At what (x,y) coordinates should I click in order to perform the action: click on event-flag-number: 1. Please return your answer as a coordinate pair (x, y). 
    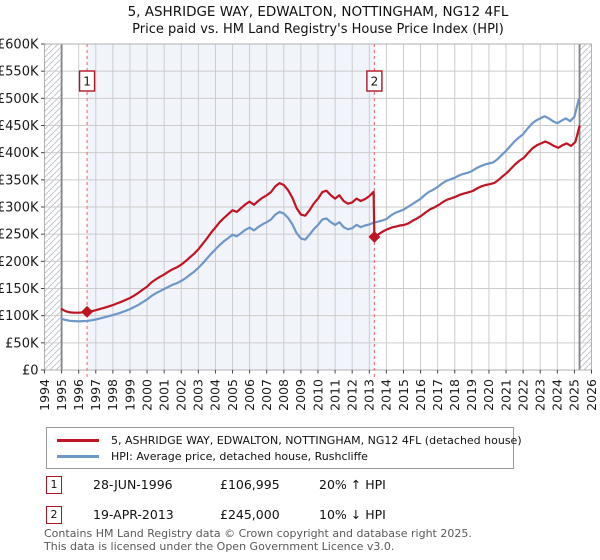
    Looking at the image, I should click on (87, 82).